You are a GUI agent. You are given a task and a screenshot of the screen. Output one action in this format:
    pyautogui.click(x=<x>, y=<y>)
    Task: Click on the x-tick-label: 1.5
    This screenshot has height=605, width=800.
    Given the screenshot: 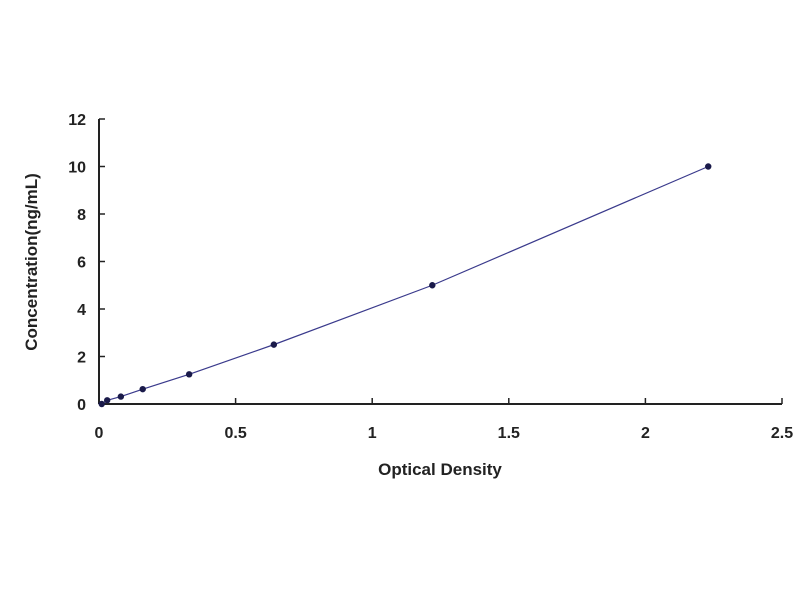 What is the action you would take?
    pyautogui.click(x=509, y=433)
    